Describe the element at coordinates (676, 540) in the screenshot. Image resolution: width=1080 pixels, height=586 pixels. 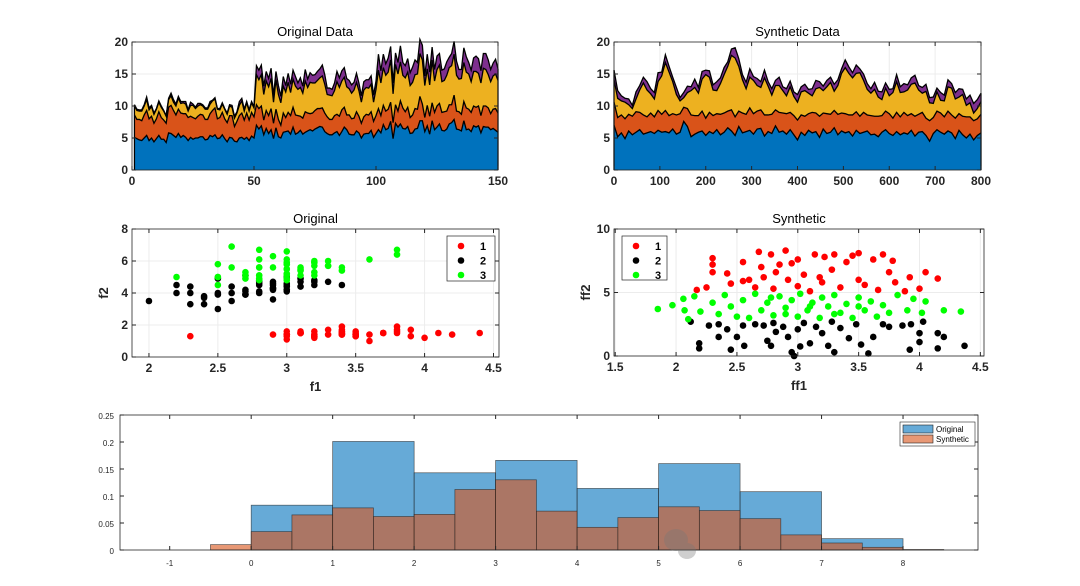
I see `wechat-logo-icon` at that location.